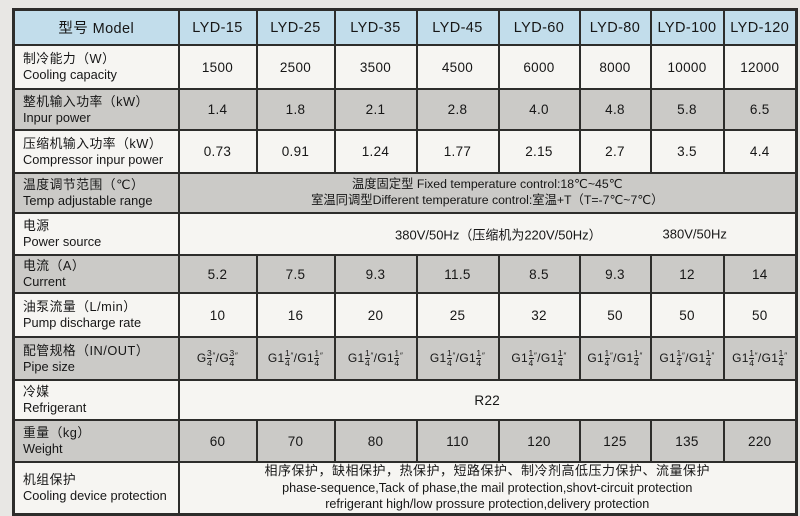 The width and height of the screenshot is (800, 516). I want to click on row-label-zh: 冷媒, so click(36, 392).